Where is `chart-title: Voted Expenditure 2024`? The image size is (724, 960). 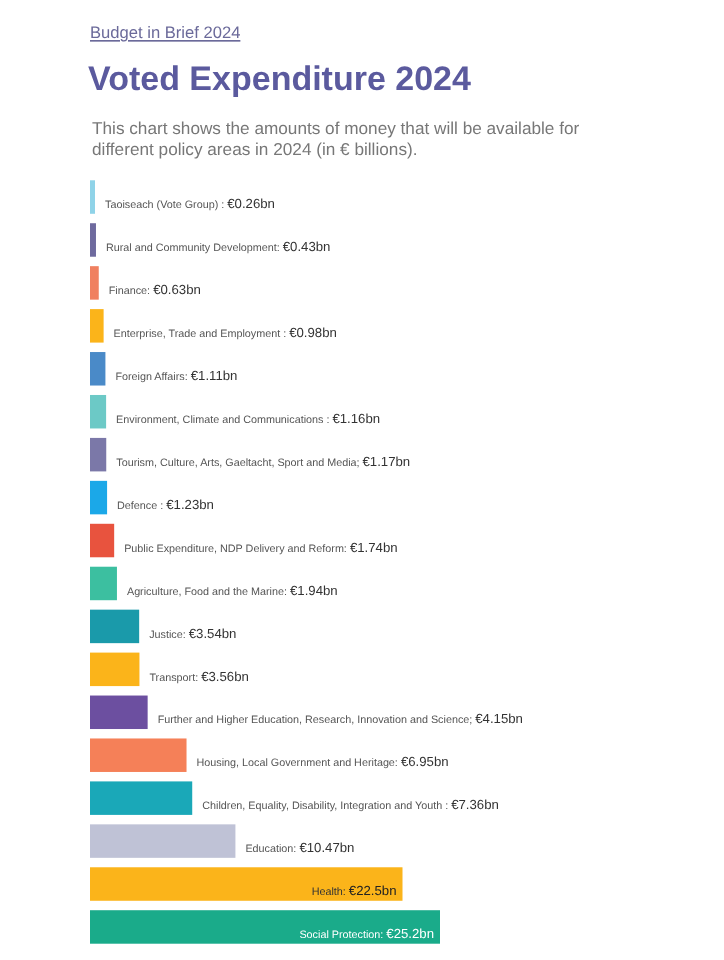
chart-title: Voted Expenditure 2024 is located at coordinates (280, 79).